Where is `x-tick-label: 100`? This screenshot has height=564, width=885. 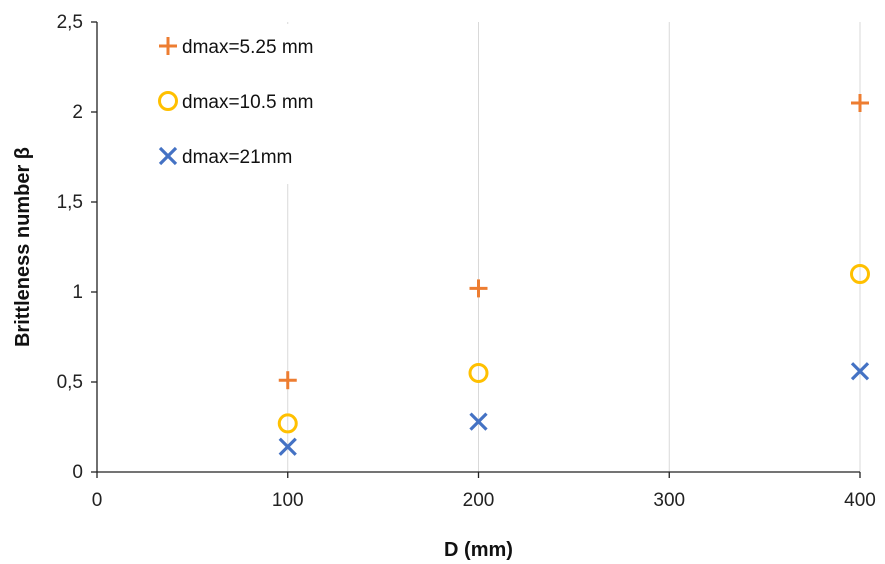
x-tick-label: 100 is located at coordinates (288, 500).